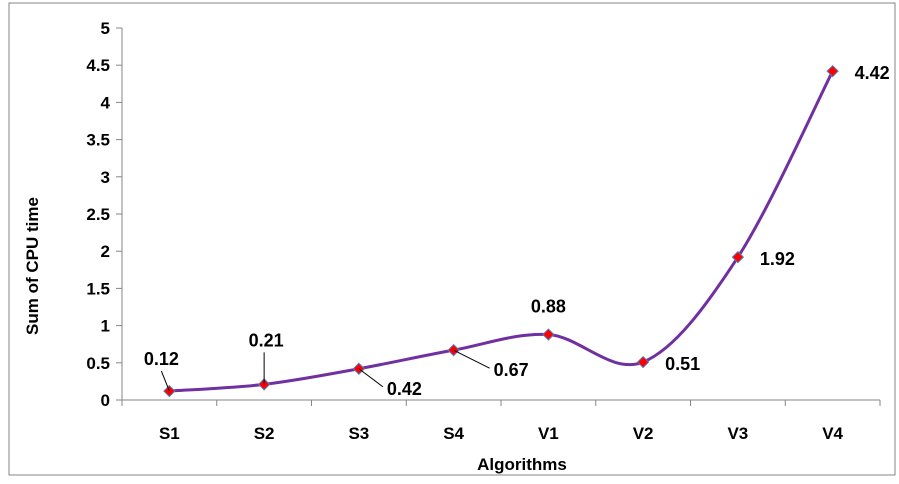  What do you see at coordinates (105, 400) in the screenshot?
I see `y-tick-label: 0` at bounding box center [105, 400].